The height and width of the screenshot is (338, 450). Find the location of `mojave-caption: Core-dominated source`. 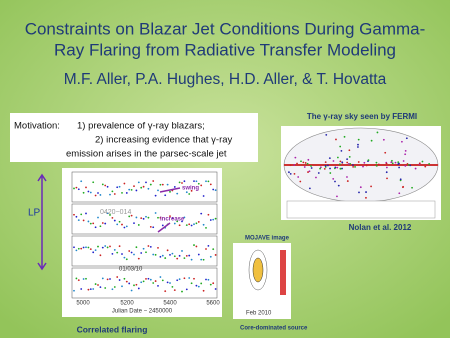

mojave-caption: Core-dominated source is located at coordinates (274, 329).